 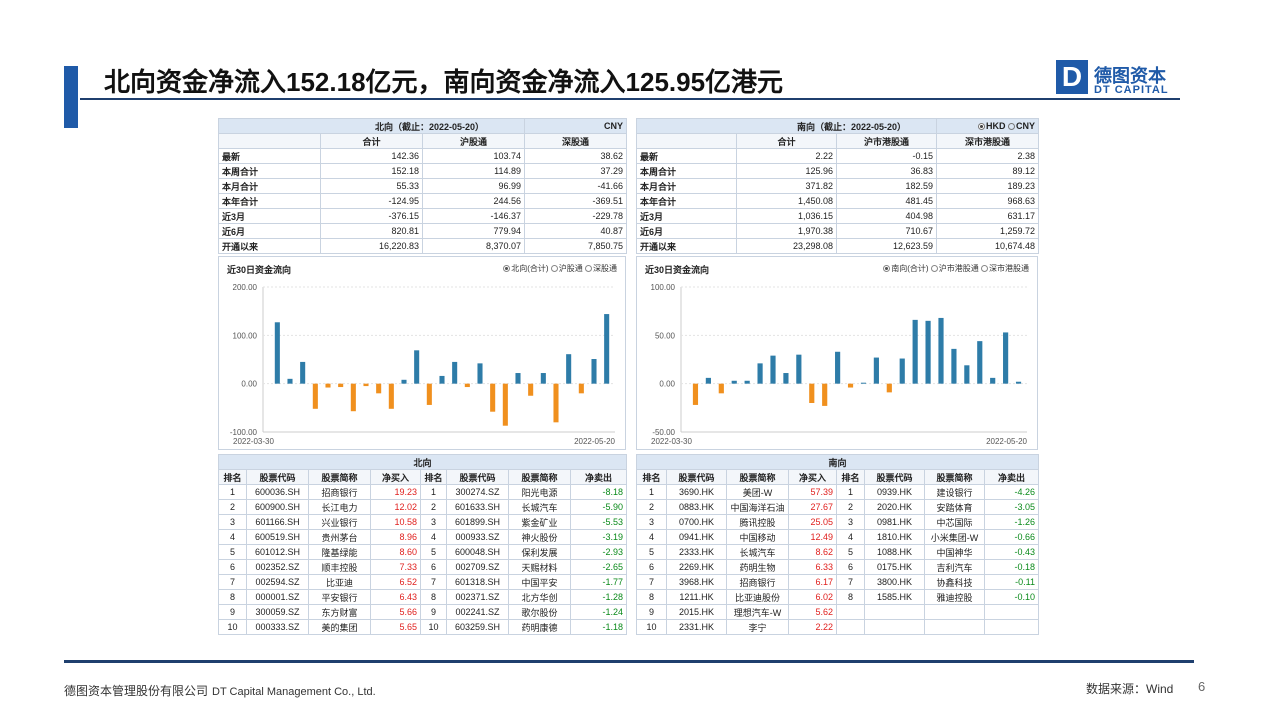 I want to click on row-label: 近3月, so click(x=686, y=216).